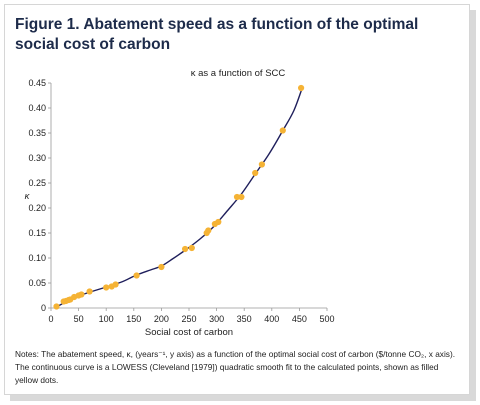 The height and width of the screenshot is (405, 480). I want to click on y-tick-label: 0.05, so click(37, 283).